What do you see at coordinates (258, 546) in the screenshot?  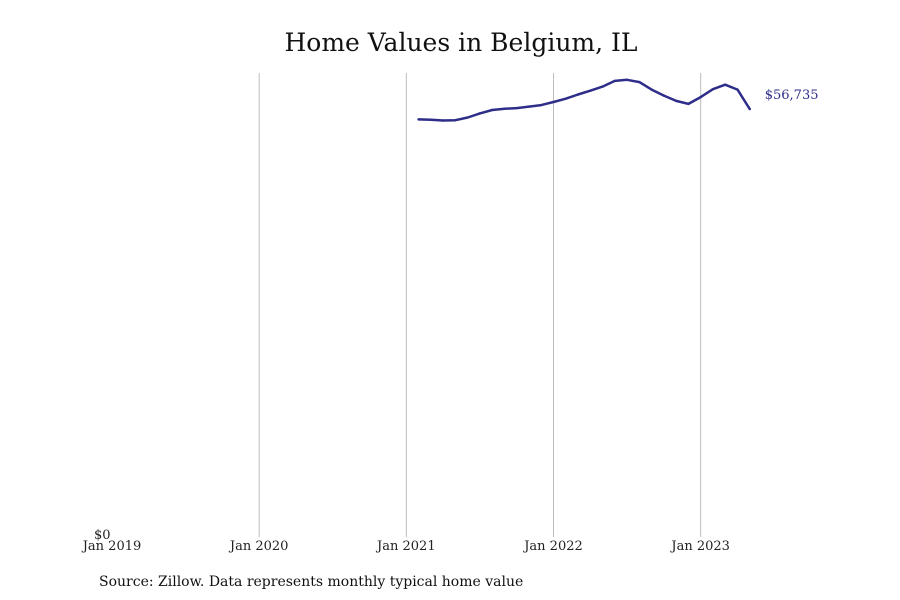 I see `x-tick-label: Jan 2020` at bounding box center [258, 546].